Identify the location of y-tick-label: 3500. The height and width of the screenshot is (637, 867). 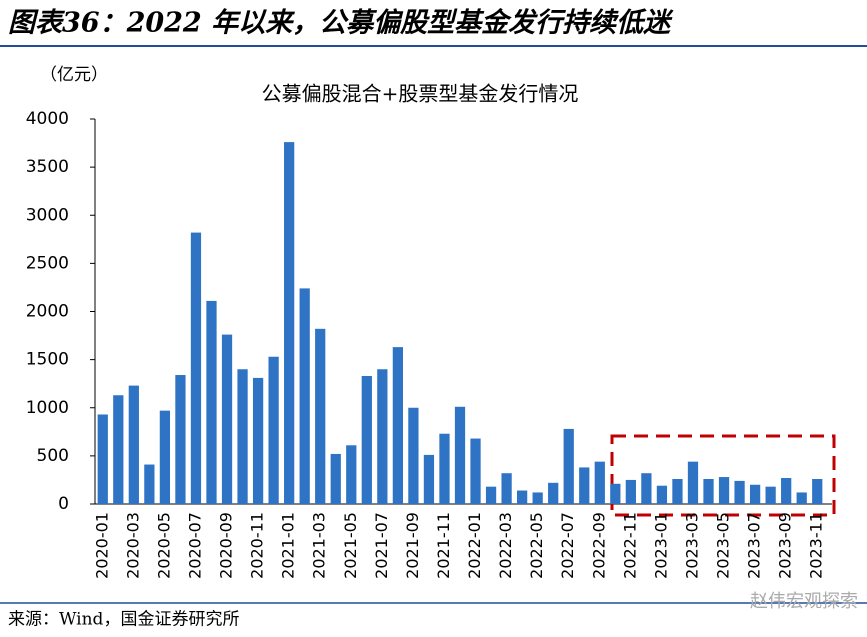
(47, 167).